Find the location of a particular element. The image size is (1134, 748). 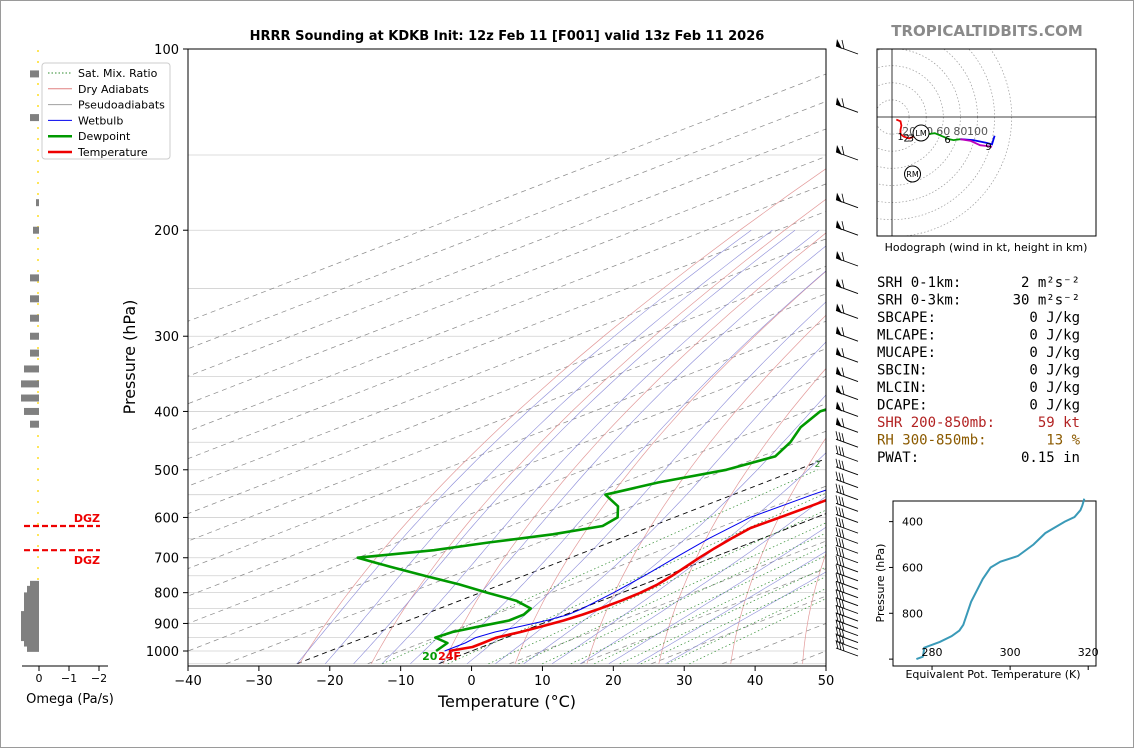

x-tick-label: 20 is located at coordinates (613, 681).